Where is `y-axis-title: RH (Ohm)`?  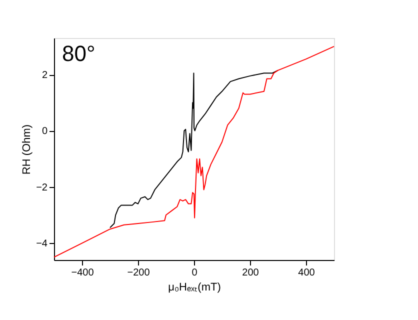 y-axis-title: RH (Ohm) is located at coordinates (27, 149).